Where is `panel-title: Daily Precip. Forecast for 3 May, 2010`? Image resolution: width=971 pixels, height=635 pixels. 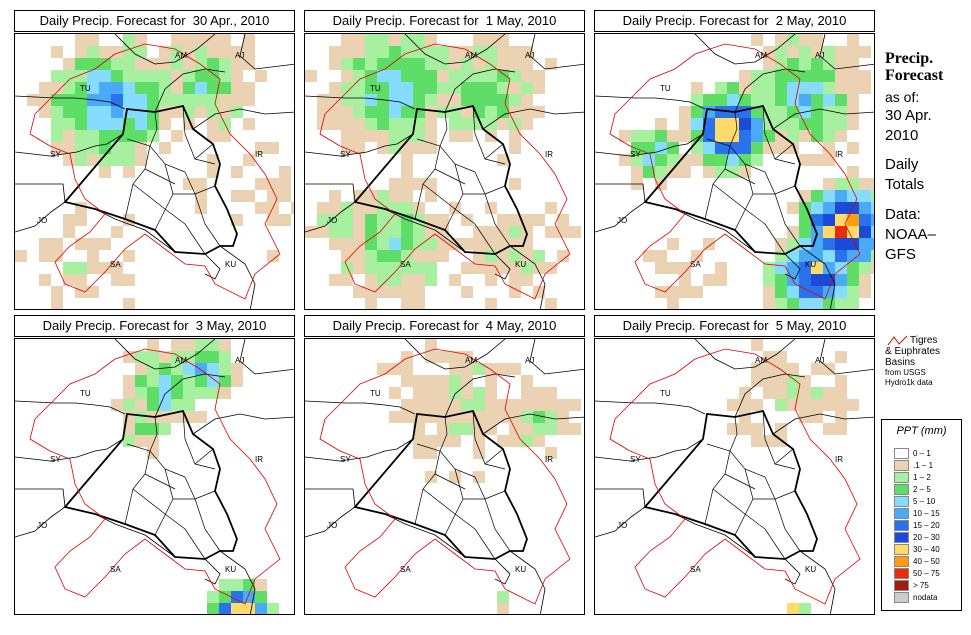 panel-title: Daily Precip. Forecast for 3 May, 2010 is located at coordinates (154, 326).